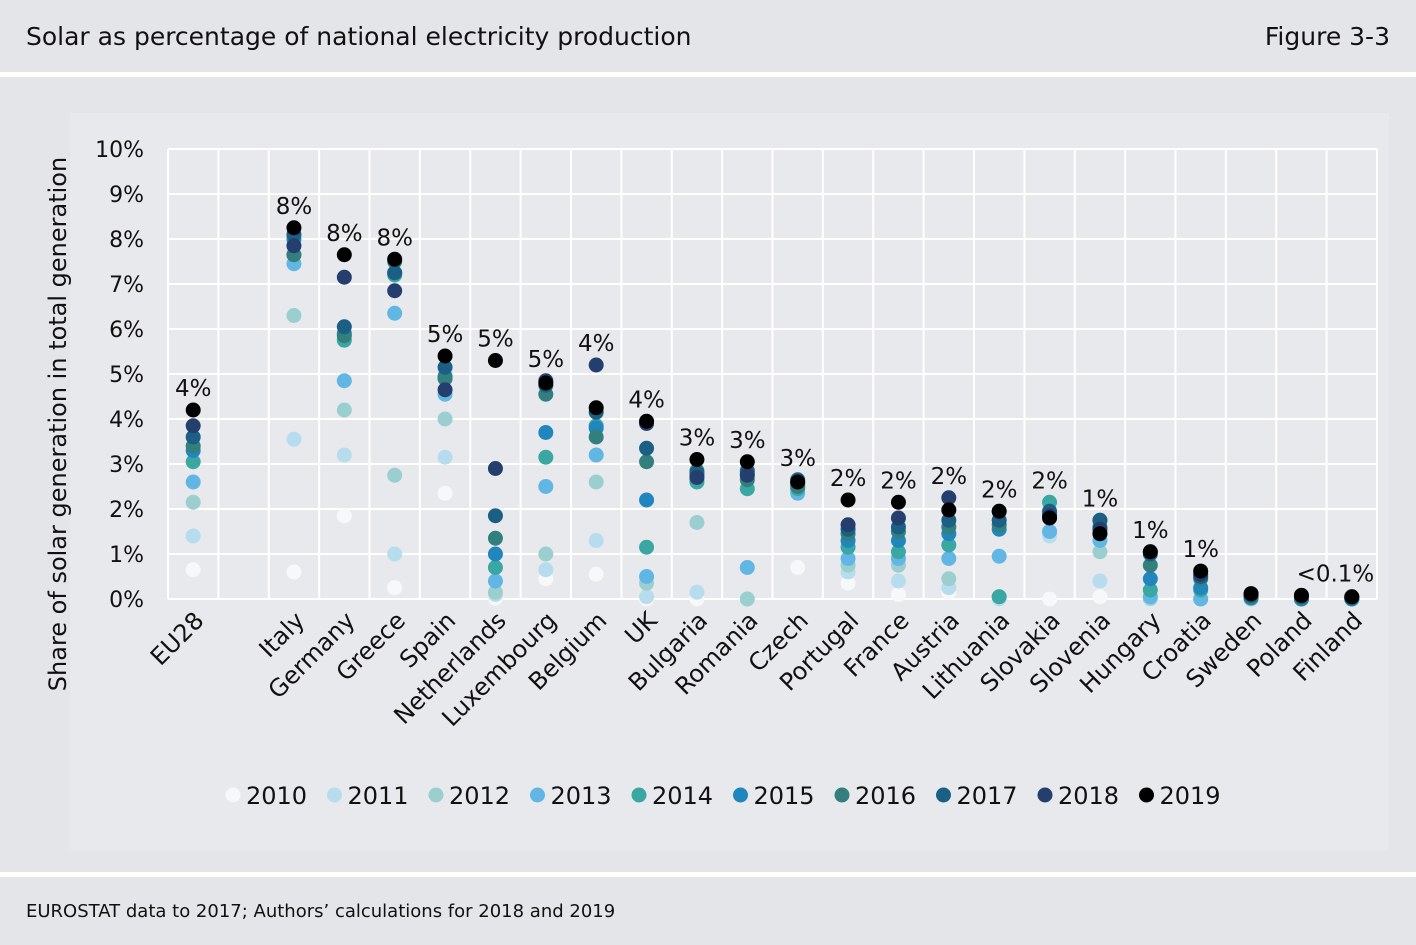  What do you see at coordinates (1336, 574) in the screenshot?
I see `value-annotation: <0.1%` at bounding box center [1336, 574].